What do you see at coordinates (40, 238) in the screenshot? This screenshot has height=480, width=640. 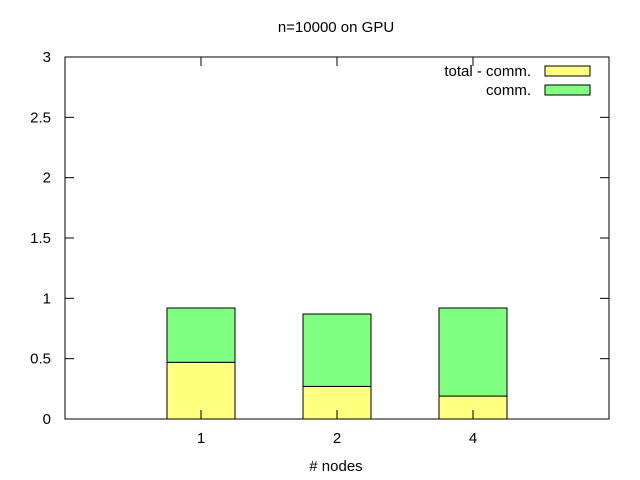 I see `y-tick-label: 1.5` at bounding box center [40, 238].